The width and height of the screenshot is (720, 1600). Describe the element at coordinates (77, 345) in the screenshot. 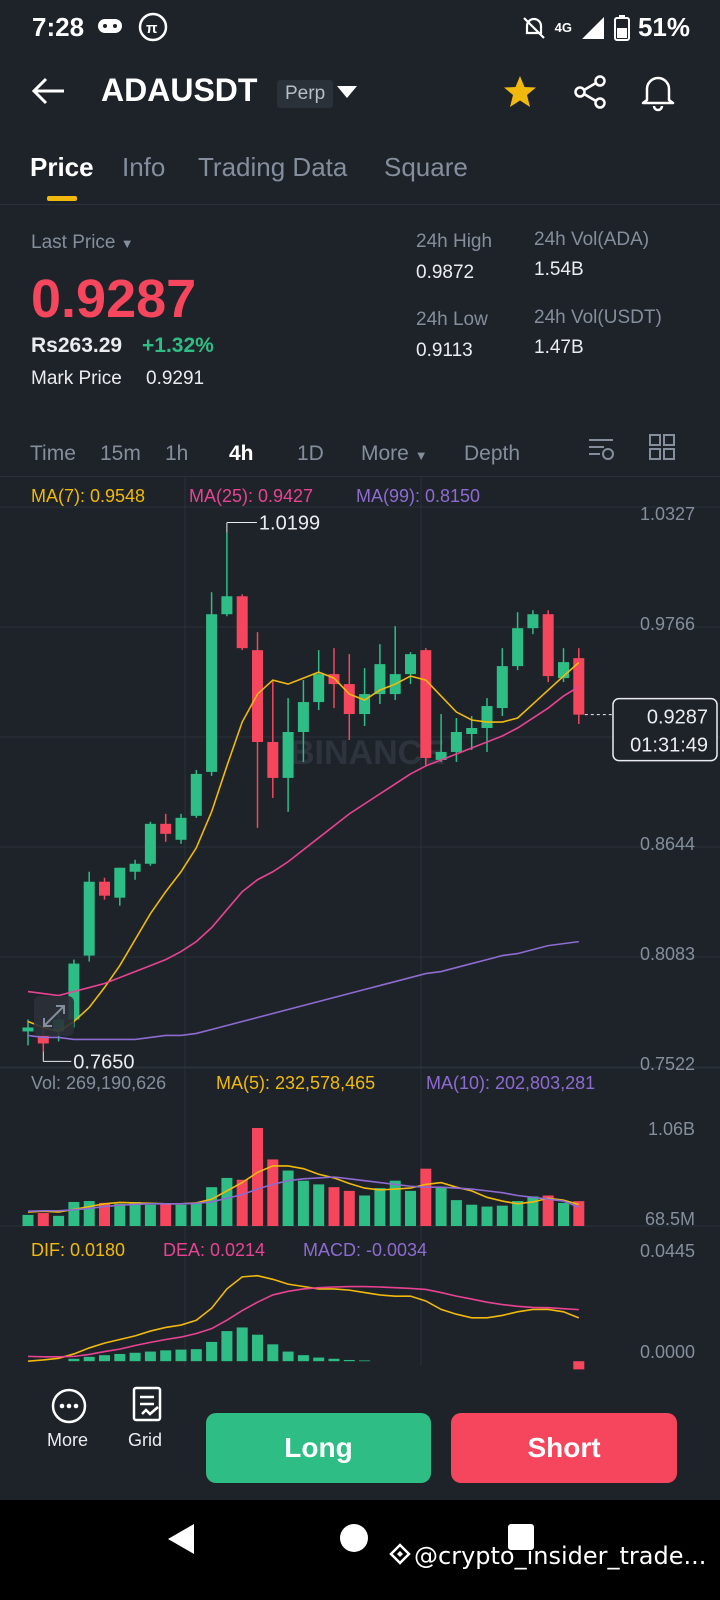

I see `local-price: Rs263.29` at that location.